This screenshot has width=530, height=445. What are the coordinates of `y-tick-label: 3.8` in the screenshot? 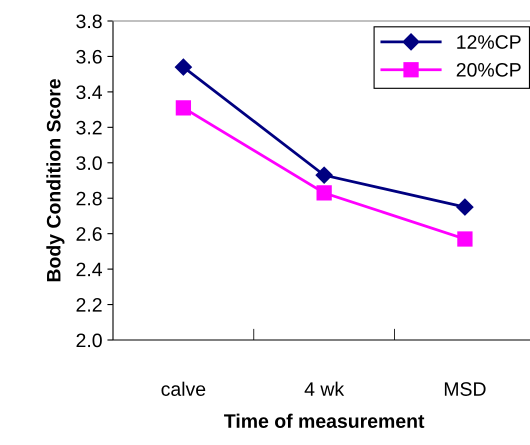 It's located at (89, 21).